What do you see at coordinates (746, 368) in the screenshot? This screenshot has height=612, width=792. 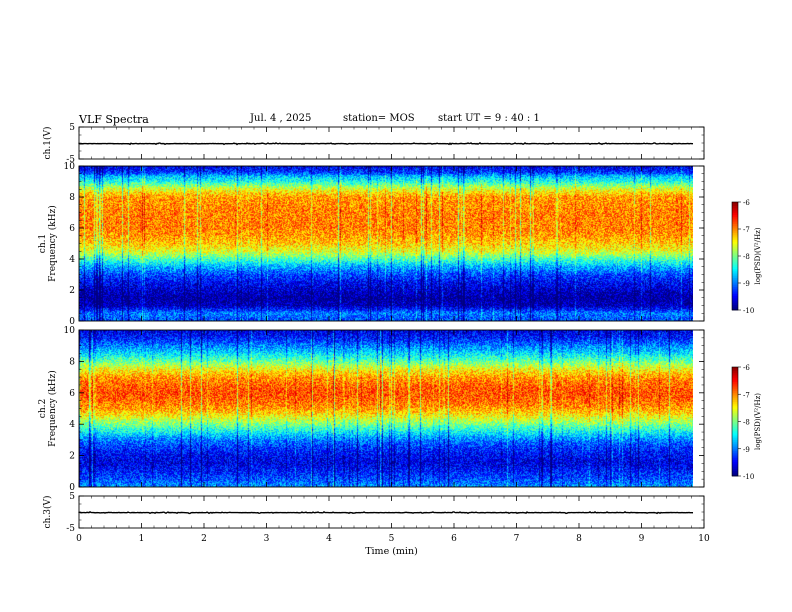 I see `colorbar-tick-label: -6` at bounding box center [746, 368].